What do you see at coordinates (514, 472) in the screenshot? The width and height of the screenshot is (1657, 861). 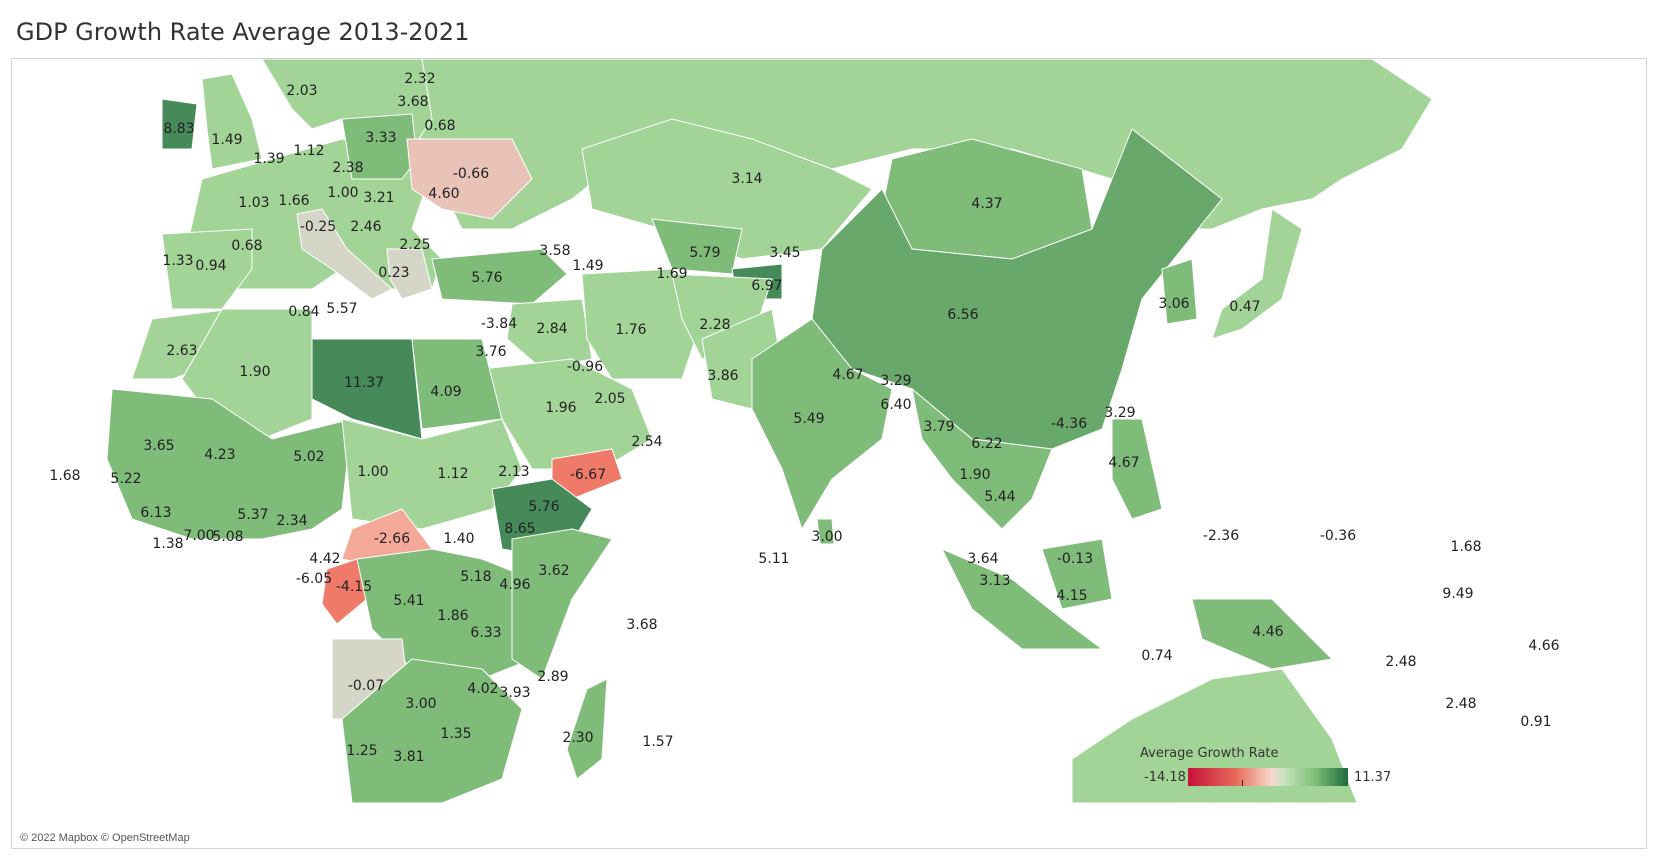 I see `label-eritrea: 2.13` at bounding box center [514, 472].